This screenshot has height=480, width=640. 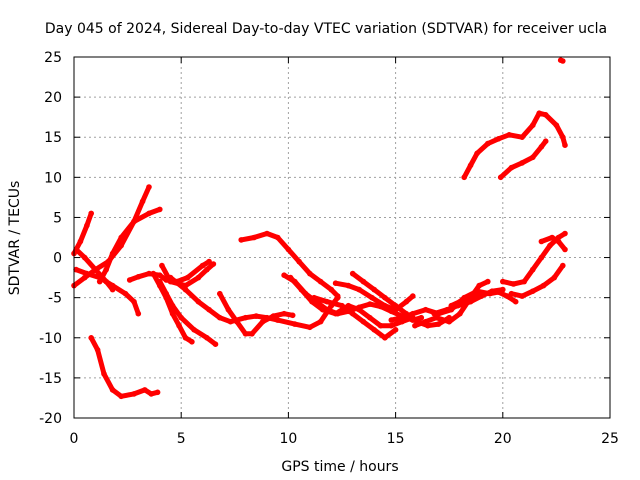 What do you see at coordinates (503, 439) in the screenshot?
I see `x-tick-label: 20` at bounding box center [503, 439].